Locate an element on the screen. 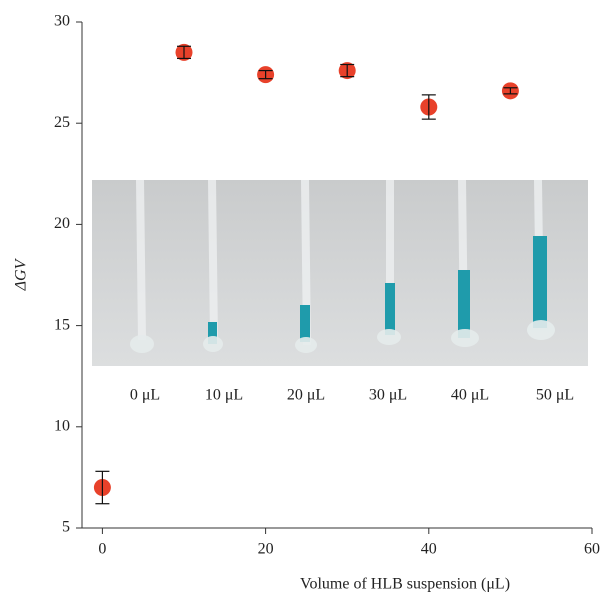 Image resolution: width=606 pixels, height=604 pixels. y-tick-label: 10 is located at coordinates (62, 425).